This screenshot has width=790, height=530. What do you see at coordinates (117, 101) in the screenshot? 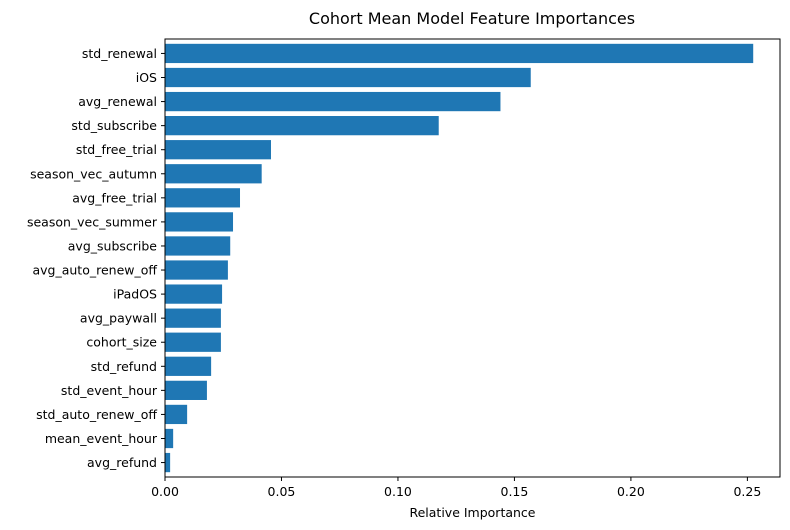
I see `y-tick-label: avg_renewal` at bounding box center [117, 101].